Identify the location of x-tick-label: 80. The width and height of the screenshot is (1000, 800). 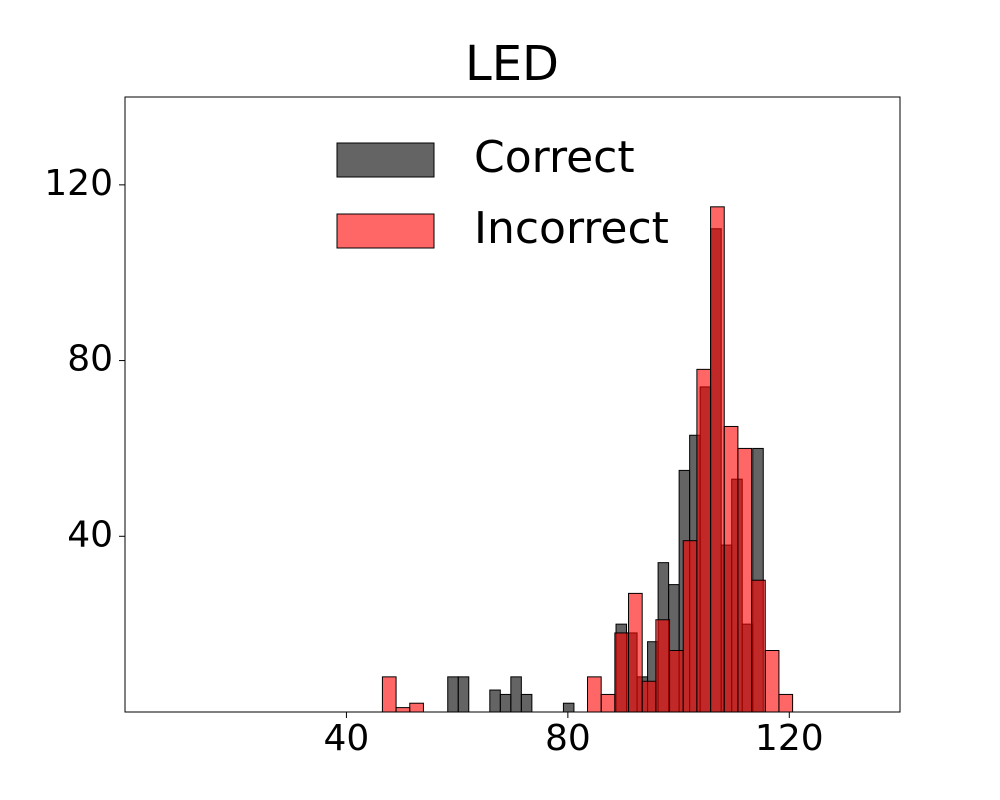
(568, 738).